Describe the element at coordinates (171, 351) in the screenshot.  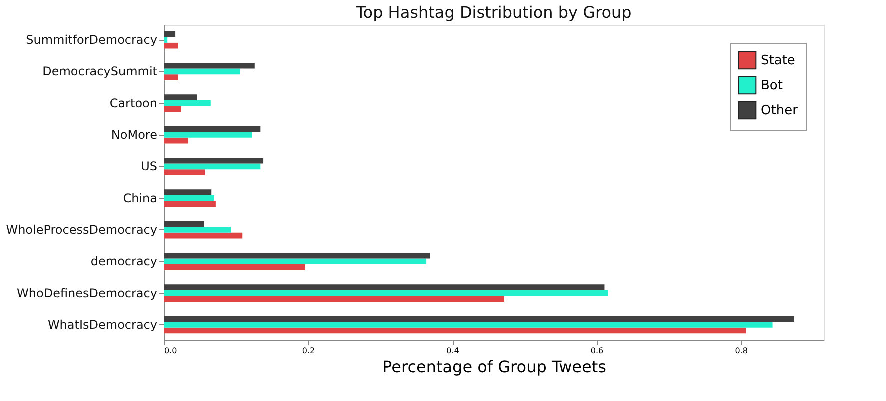
I see `x-tick-label: 0.0` at that location.